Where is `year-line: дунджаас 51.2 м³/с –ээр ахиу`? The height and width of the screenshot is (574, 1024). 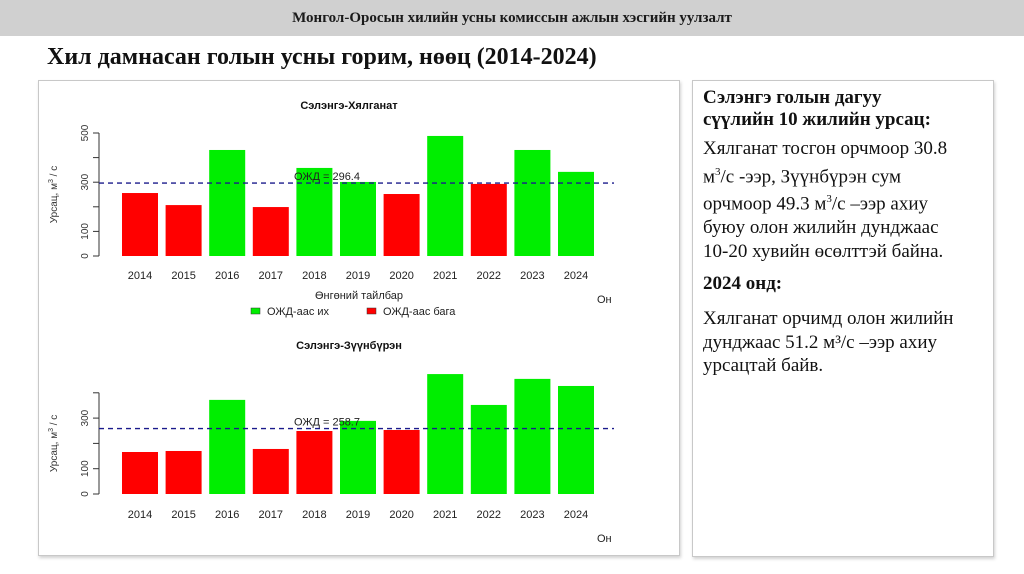
year-line: дунджаас 51.2 м³/с –ээр ахиу is located at coordinates (820, 342).